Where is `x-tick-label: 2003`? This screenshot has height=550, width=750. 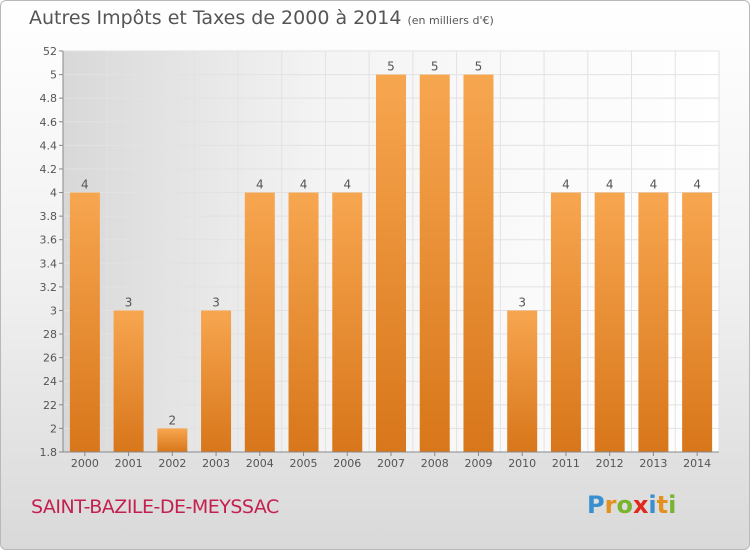
x-tick-label: 2003 is located at coordinates (216, 463).